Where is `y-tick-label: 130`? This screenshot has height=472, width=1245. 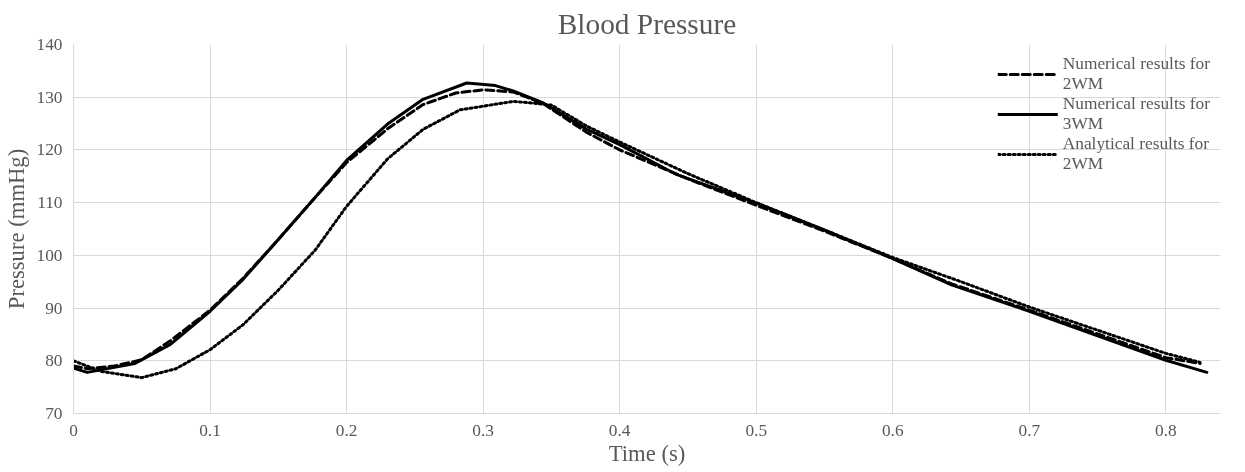 y-tick-label: 130 is located at coordinates (49, 97).